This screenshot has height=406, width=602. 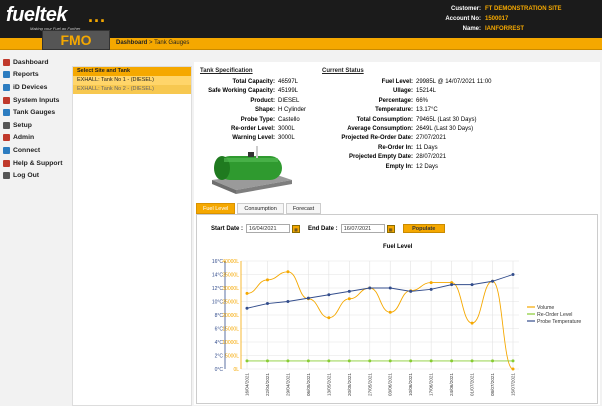 I want to click on y-temp-tick-label: 8°C, so click(x=219, y=316).